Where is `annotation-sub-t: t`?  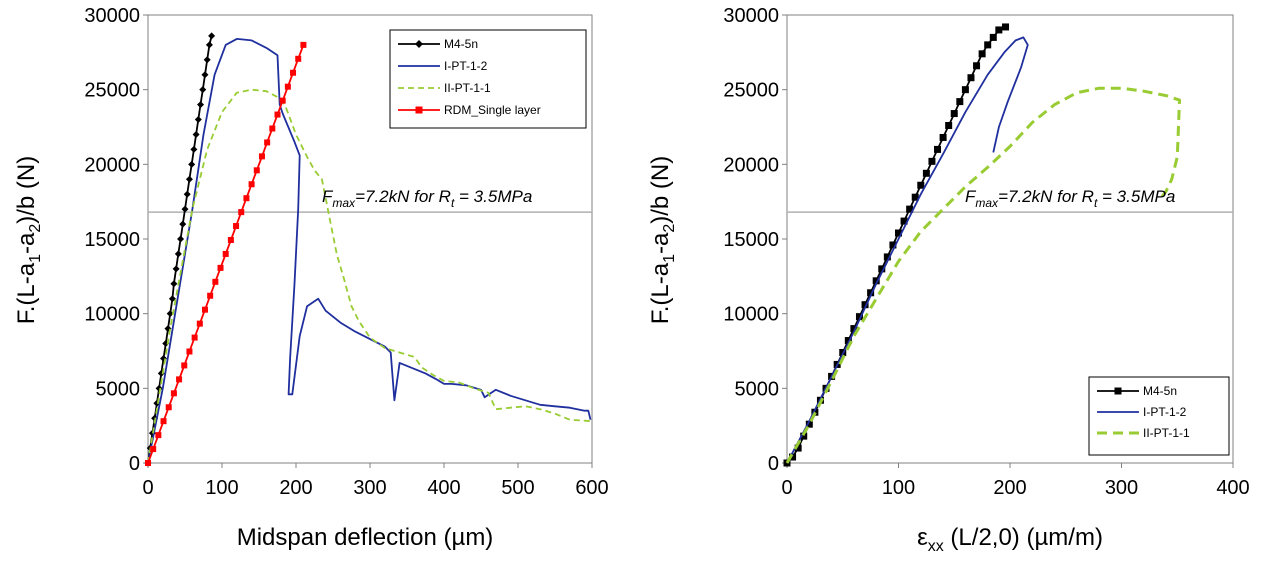
annotation-sub-t: t is located at coordinates (453, 203).